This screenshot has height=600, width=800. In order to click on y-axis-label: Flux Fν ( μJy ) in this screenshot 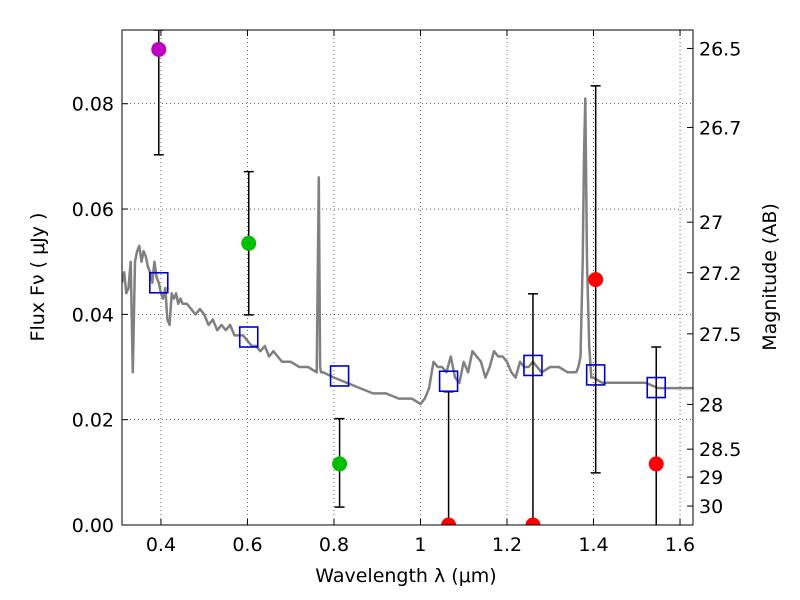, I will do `click(38, 277)`.